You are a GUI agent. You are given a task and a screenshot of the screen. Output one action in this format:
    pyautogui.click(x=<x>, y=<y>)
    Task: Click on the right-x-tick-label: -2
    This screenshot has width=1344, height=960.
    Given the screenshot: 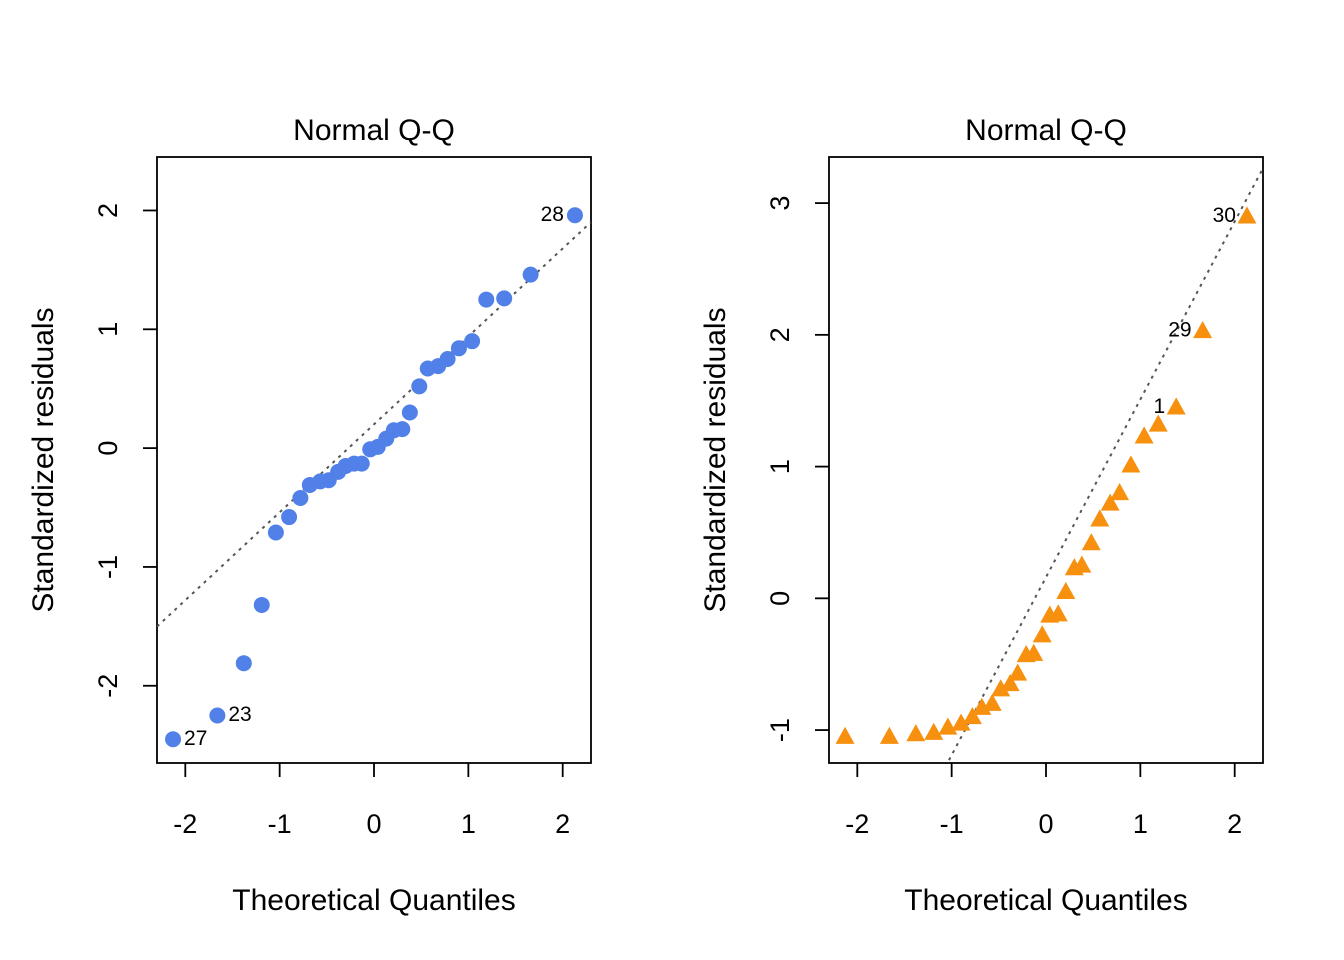 What is the action you would take?
    pyautogui.click(x=857, y=824)
    